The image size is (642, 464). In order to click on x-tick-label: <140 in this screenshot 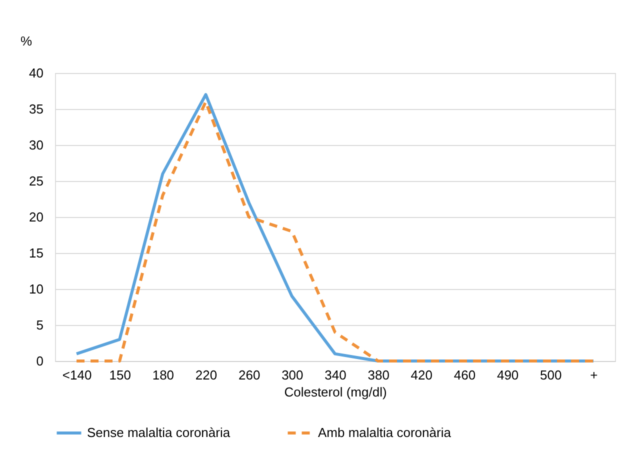, I will do `click(77, 375)`.